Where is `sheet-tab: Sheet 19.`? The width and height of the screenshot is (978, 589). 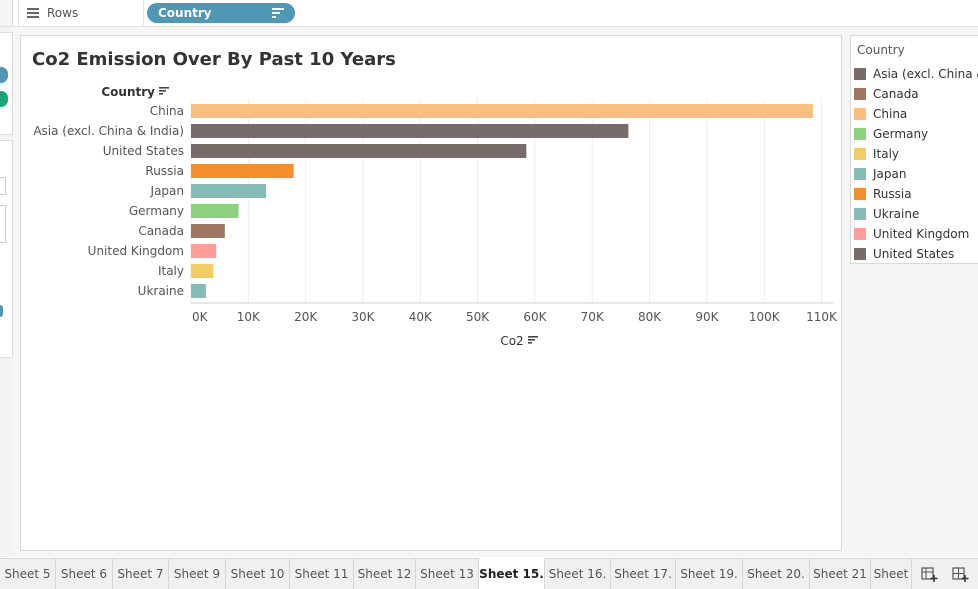 sheet-tab: Sheet 19. is located at coordinates (709, 574).